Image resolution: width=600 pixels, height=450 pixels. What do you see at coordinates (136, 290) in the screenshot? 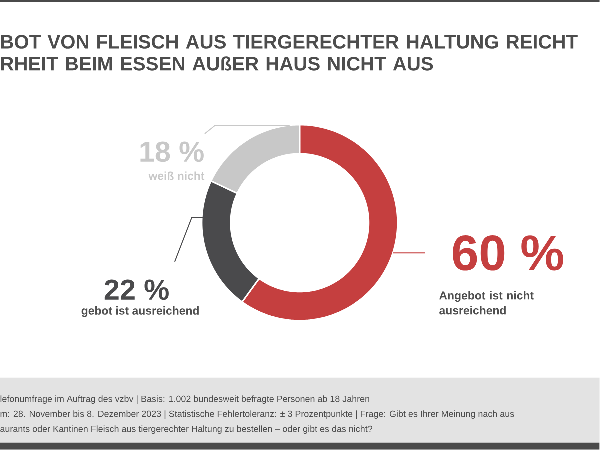
I see `data-label: 22 %` at bounding box center [136, 290].